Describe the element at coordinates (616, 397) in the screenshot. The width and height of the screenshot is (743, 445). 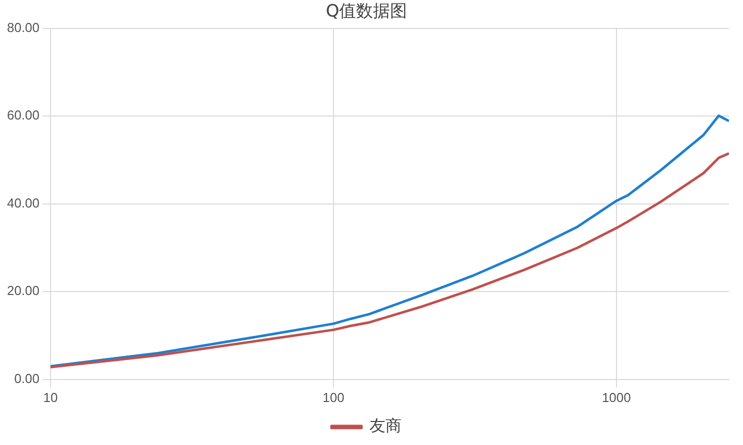
I see `x-tick-label: 1000` at that location.